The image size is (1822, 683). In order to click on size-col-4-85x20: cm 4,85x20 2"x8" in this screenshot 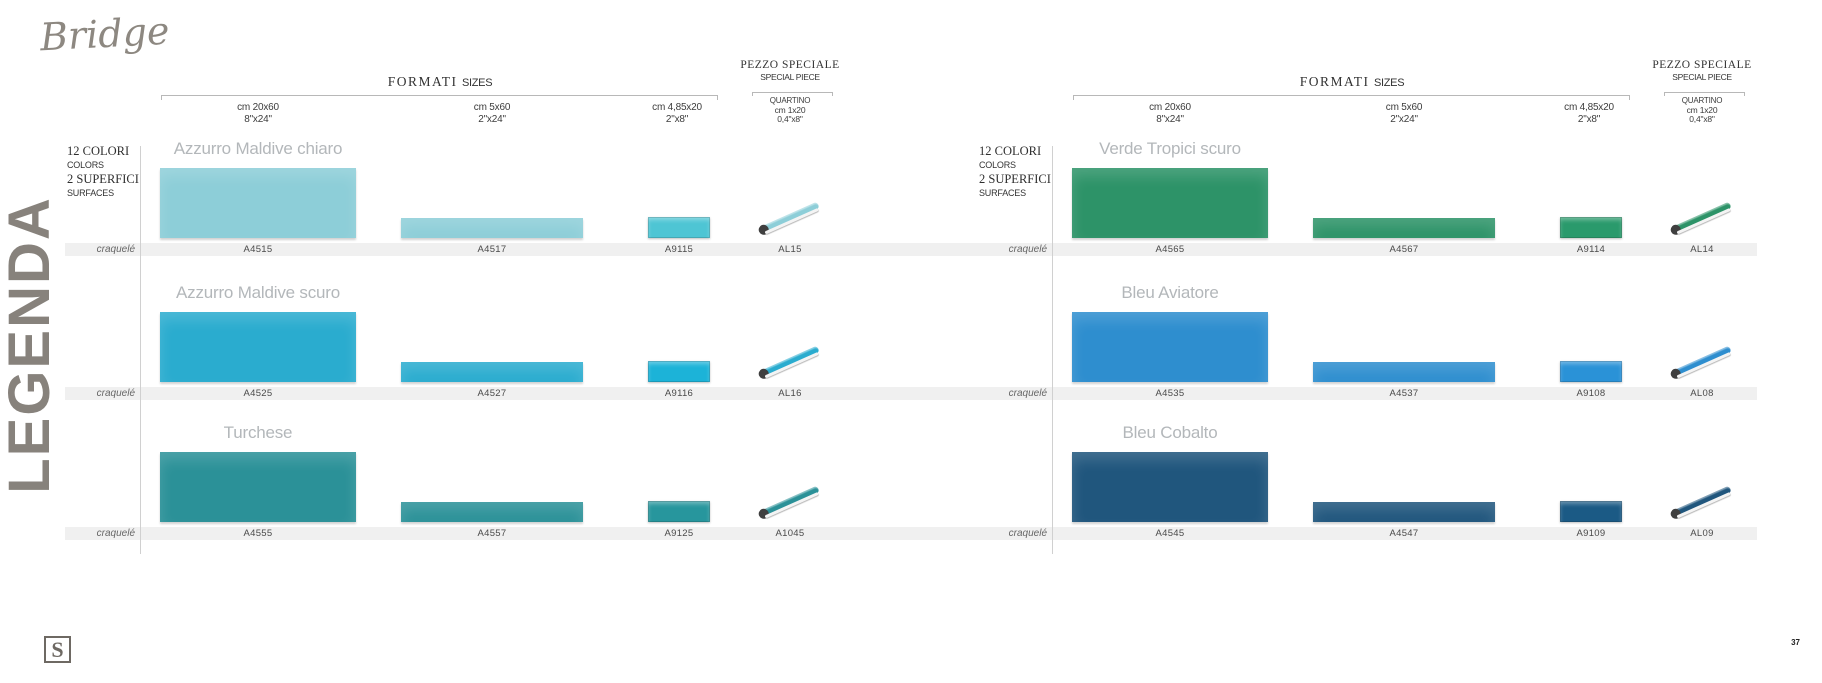, I will do `click(1589, 113)`.